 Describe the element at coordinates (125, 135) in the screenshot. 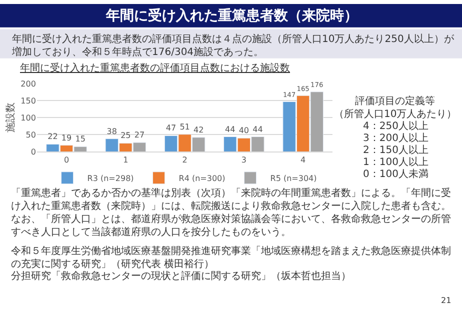

I see `data-label: 25` at that location.